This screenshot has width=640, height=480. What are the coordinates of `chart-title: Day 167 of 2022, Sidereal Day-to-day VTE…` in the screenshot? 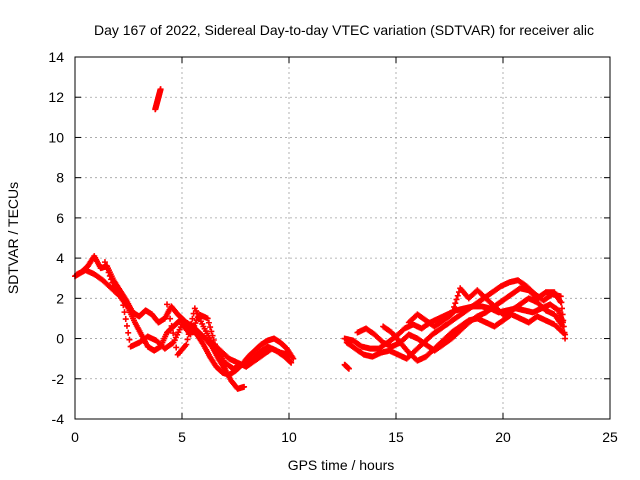 It's located at (344, 30).